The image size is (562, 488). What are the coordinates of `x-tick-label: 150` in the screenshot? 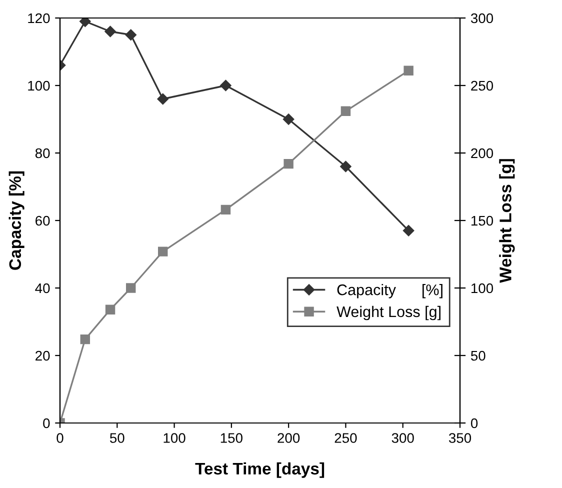 It's located at (231, 438).